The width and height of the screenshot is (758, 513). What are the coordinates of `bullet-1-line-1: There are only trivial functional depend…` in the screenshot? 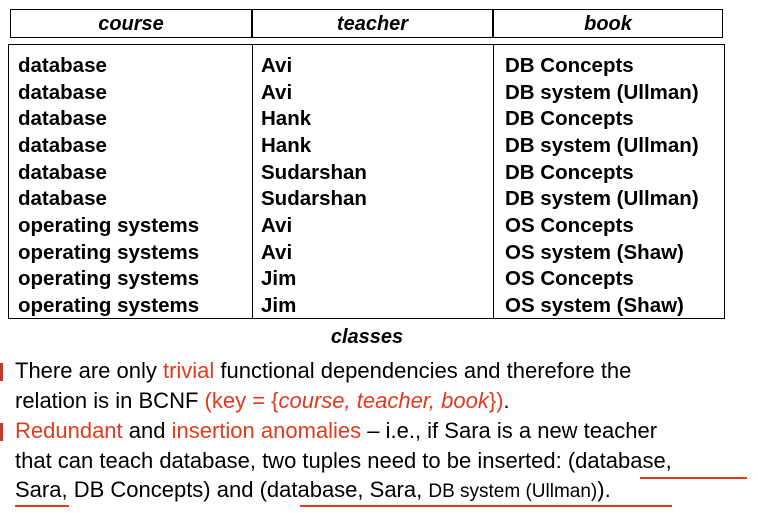 It's located at (323, 370).